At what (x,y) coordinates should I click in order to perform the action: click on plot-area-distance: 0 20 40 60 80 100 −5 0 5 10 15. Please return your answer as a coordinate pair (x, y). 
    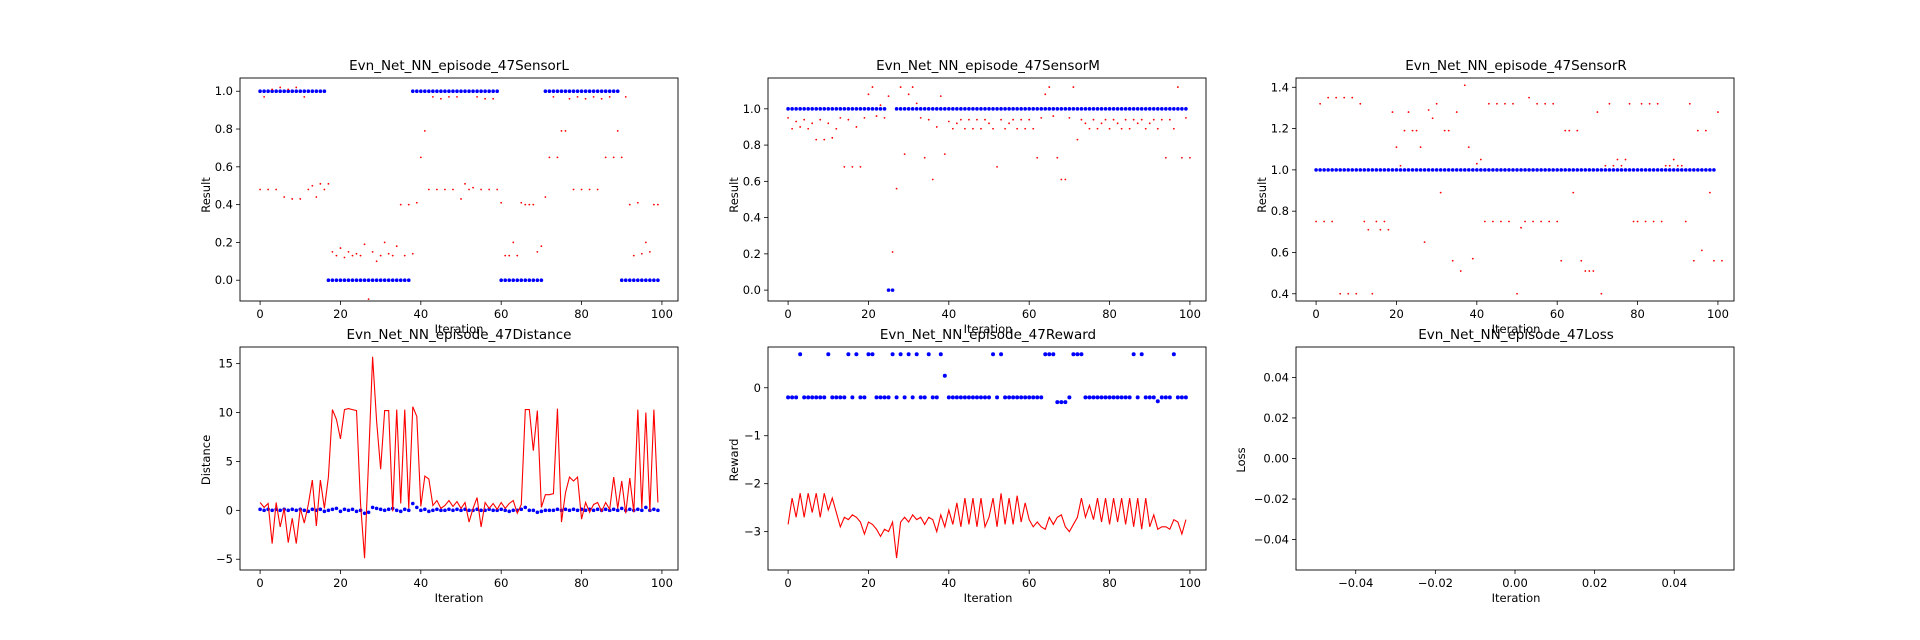
    Looking at the image, I should click on (447, 468).